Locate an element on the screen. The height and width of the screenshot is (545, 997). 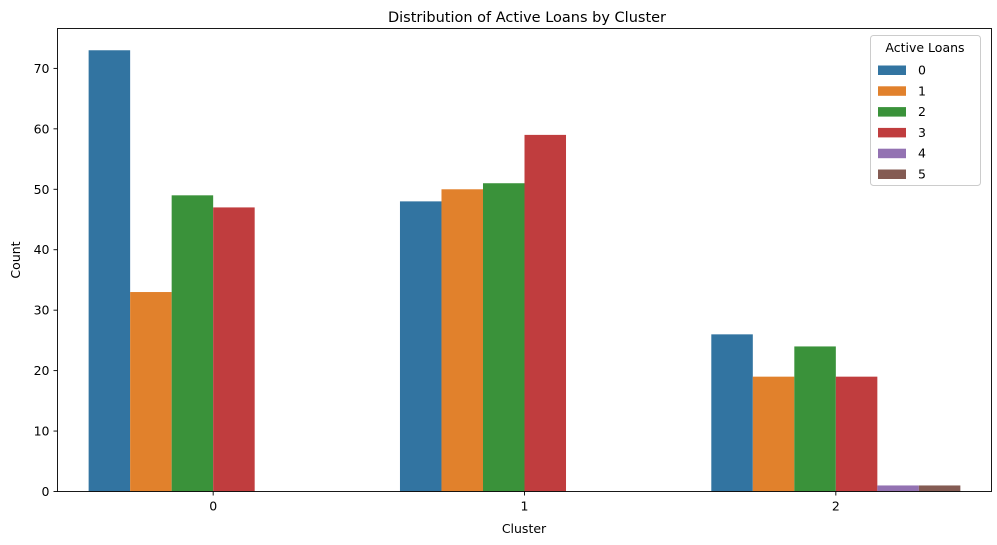
y-tick-label: 70 is located at coordinates (42, 68).